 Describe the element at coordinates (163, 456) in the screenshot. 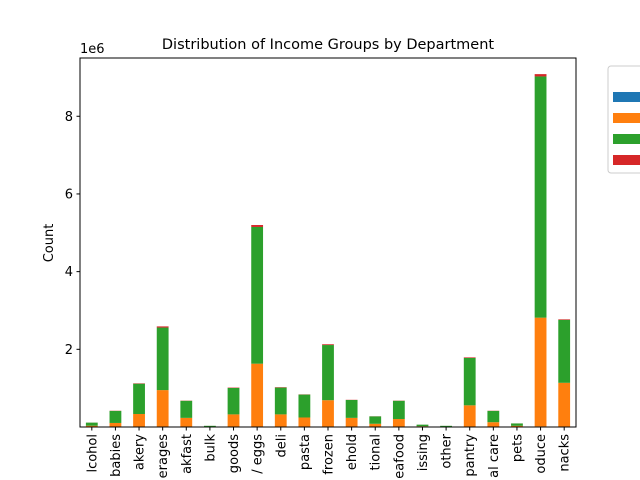

I see `x-tick-label: erages` at that location.